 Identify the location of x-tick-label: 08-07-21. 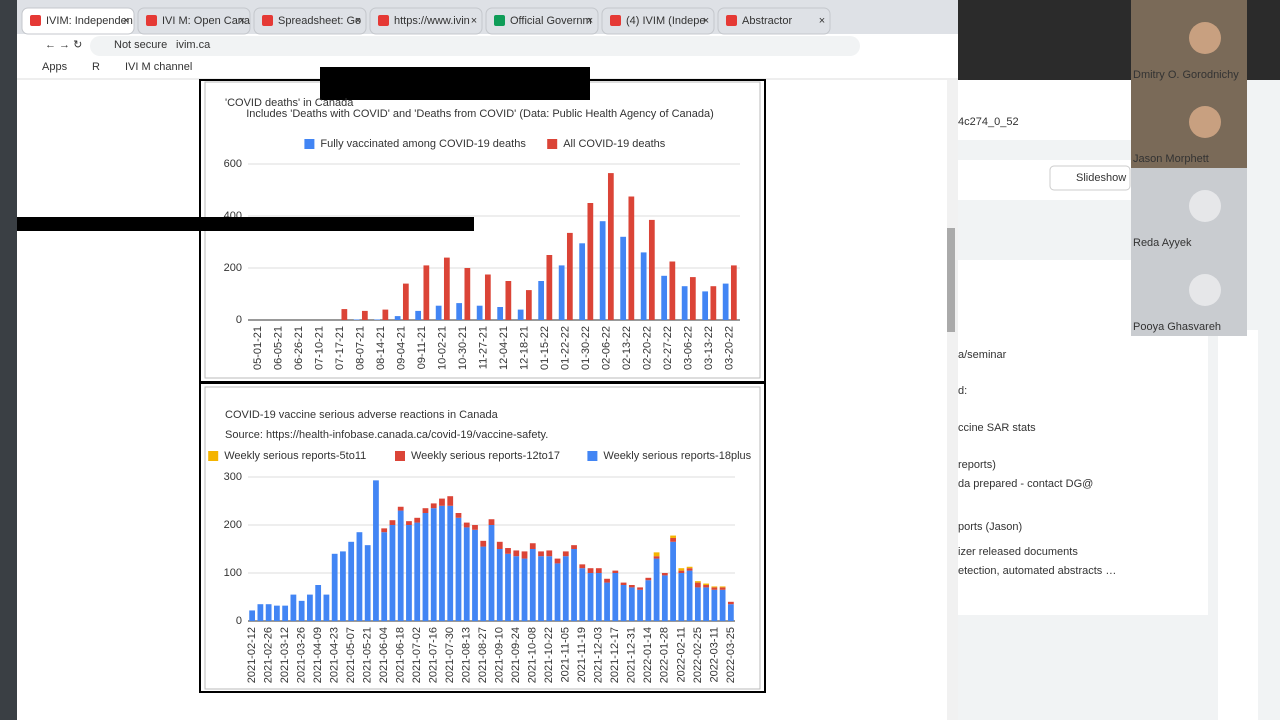
(361, 348).